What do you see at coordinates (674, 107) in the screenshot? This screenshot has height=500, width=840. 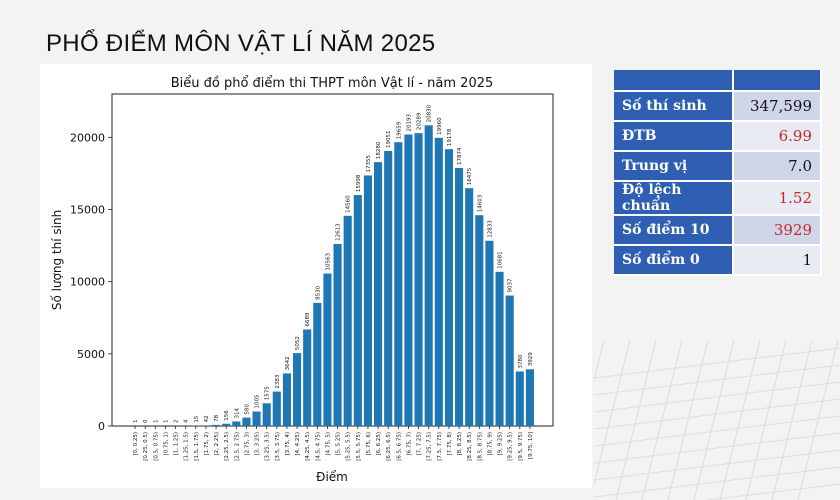 I see `stat-label: Số thí sinh` at bounding box center [674, 107].